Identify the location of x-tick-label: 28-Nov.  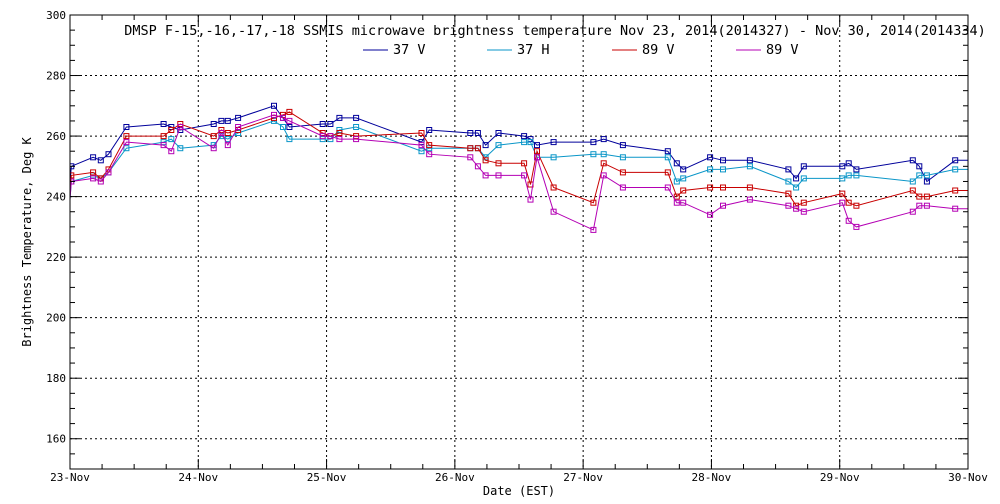
(712, 477).